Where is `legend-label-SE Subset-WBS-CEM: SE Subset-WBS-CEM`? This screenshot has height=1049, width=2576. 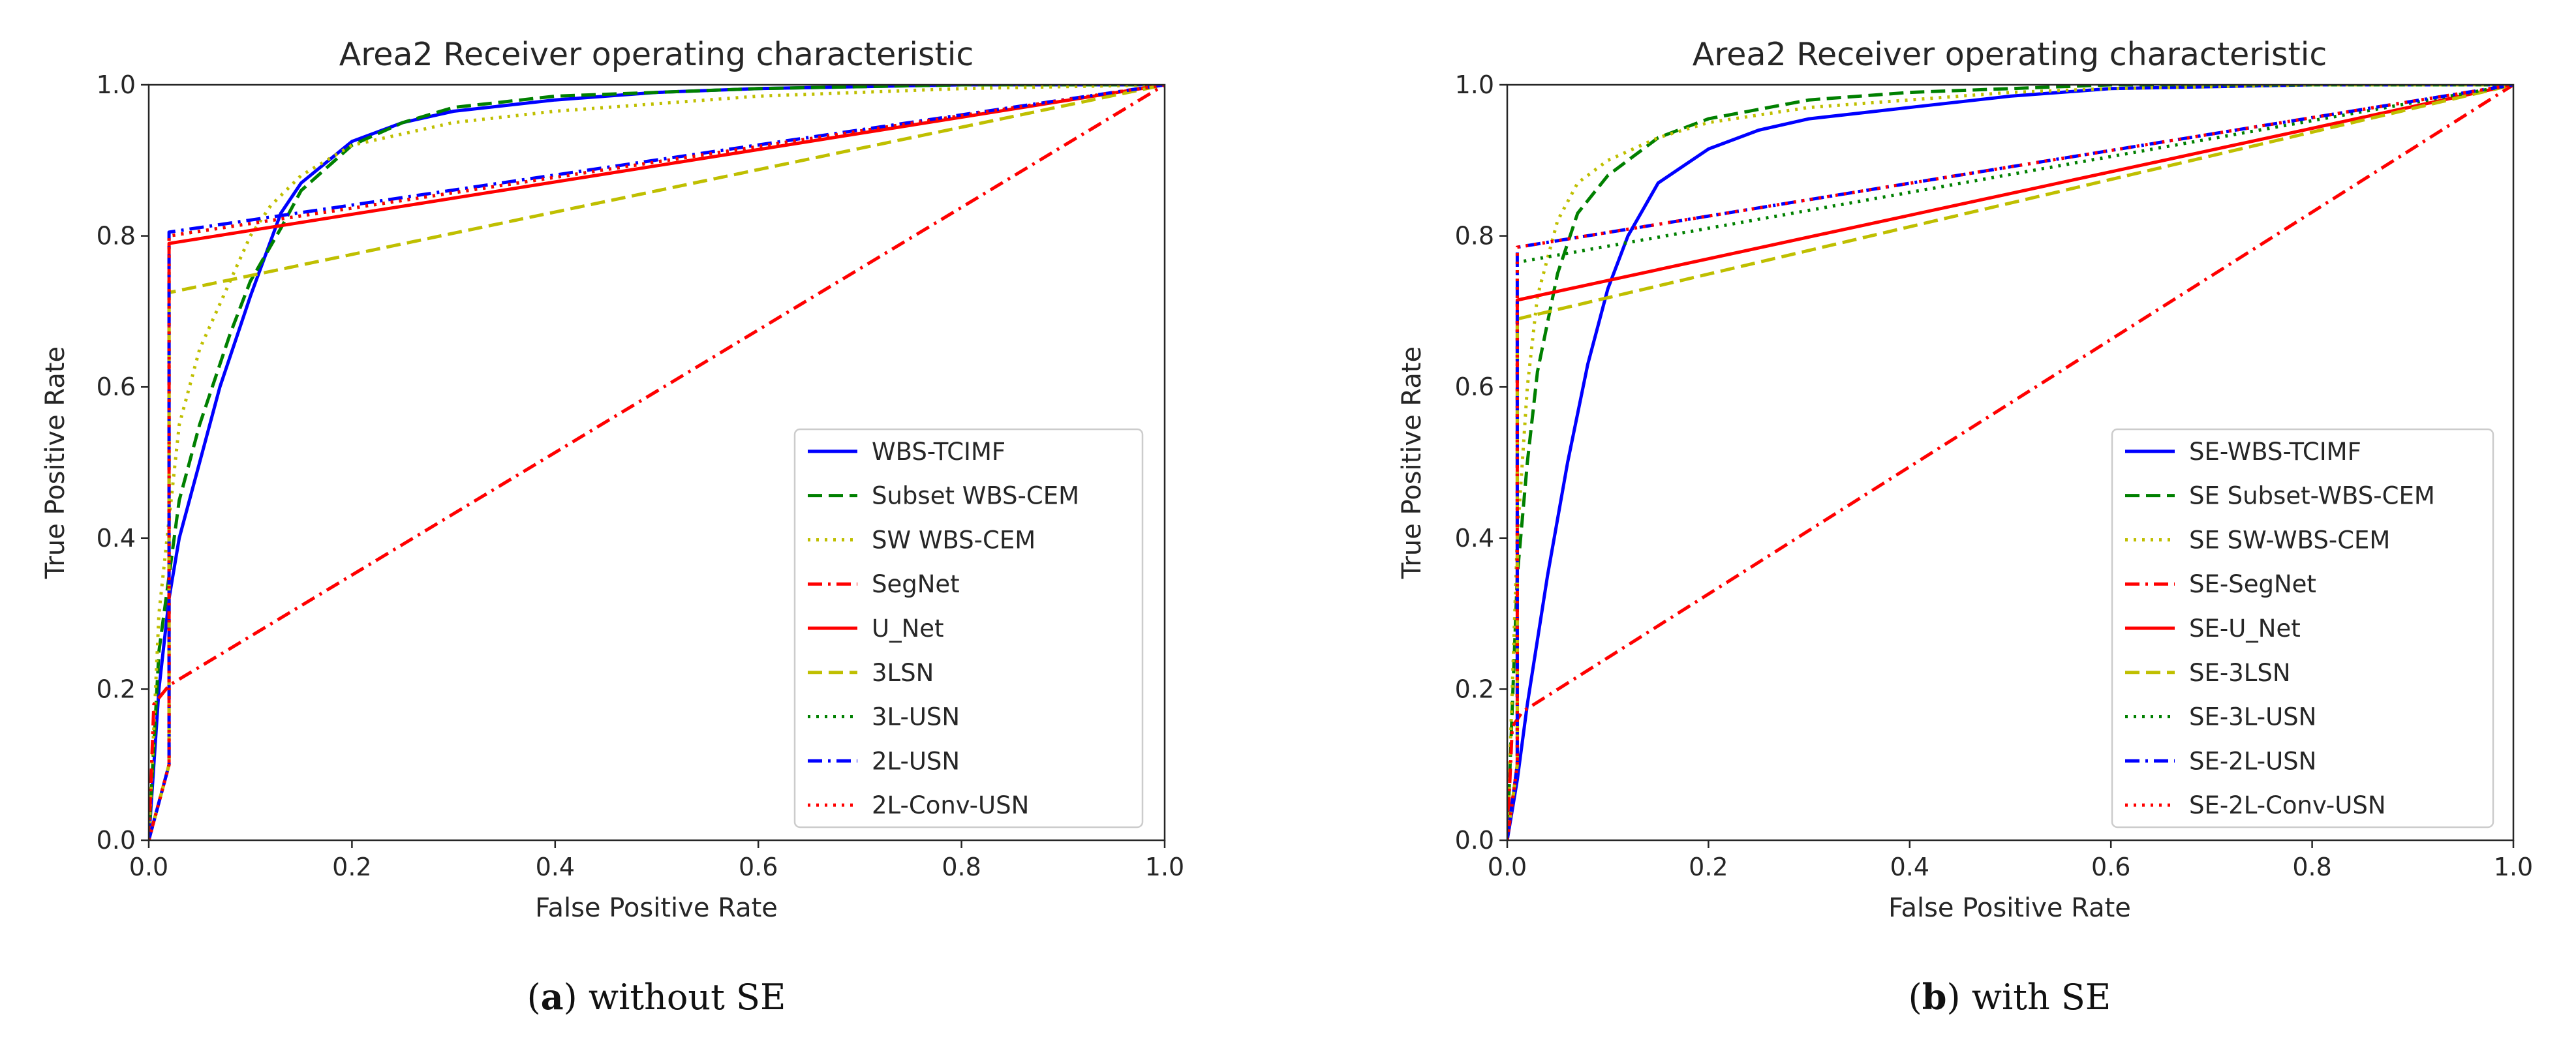 legend-label-SE Subset-WBS-CEM: SE Subset-WBS-CEM is located at coordinates (2312, 496).